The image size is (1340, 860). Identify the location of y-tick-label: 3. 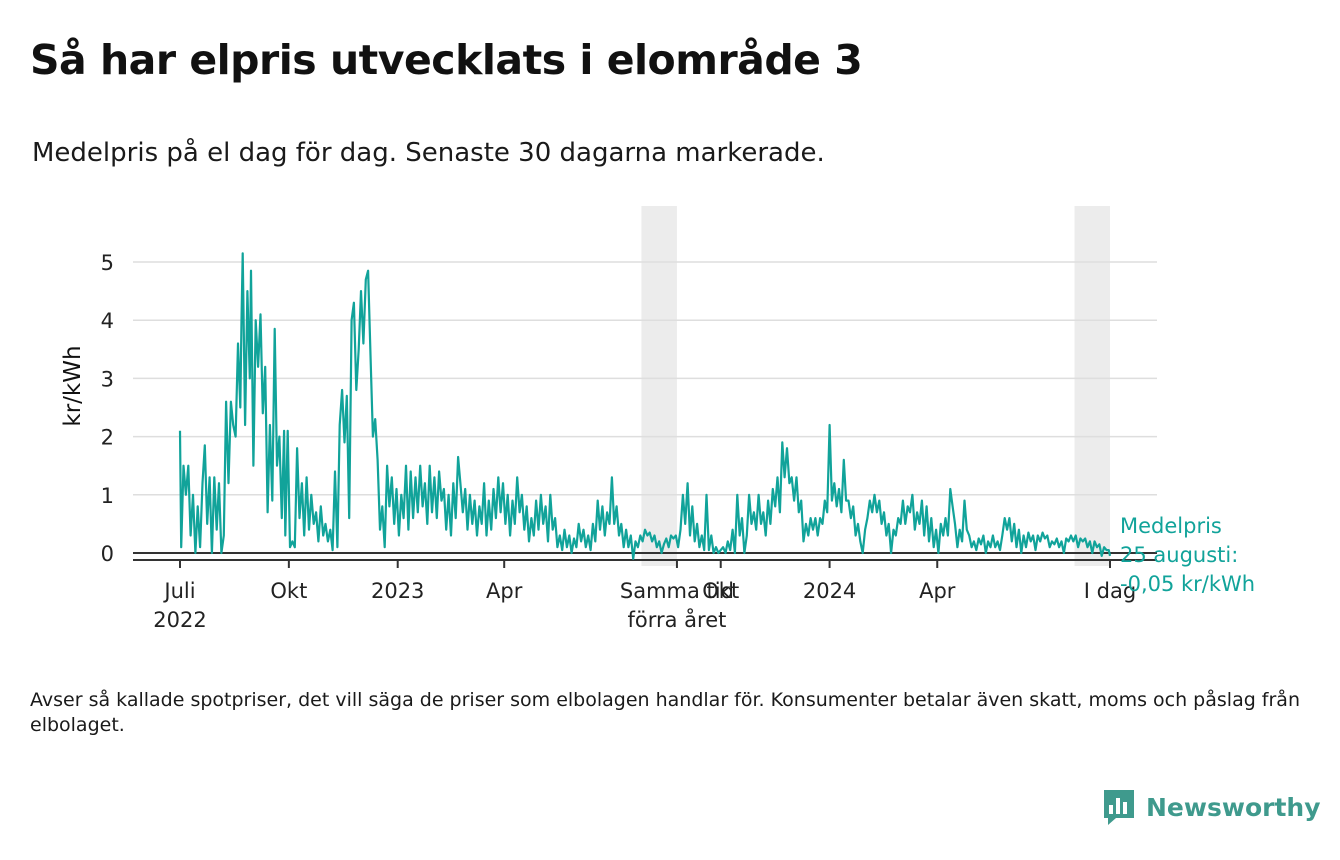
(107, 379).